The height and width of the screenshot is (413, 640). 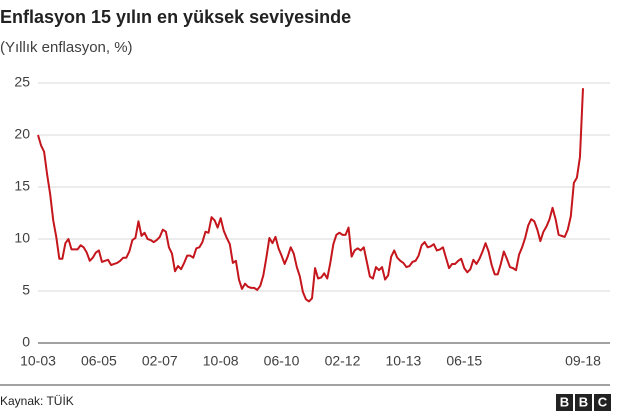 What do you see at coordinates (22, 82) in the screenshot?
I see `y-tick-label: 25` at bounding box center [22, 82].